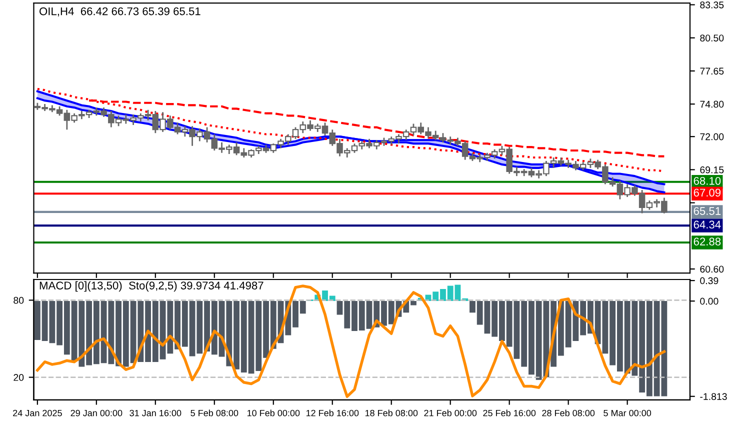  Describe the element at coordinates (273, 413) in the screenshot. I see `x-tick-label: 10 Feb 00:00` at that location.